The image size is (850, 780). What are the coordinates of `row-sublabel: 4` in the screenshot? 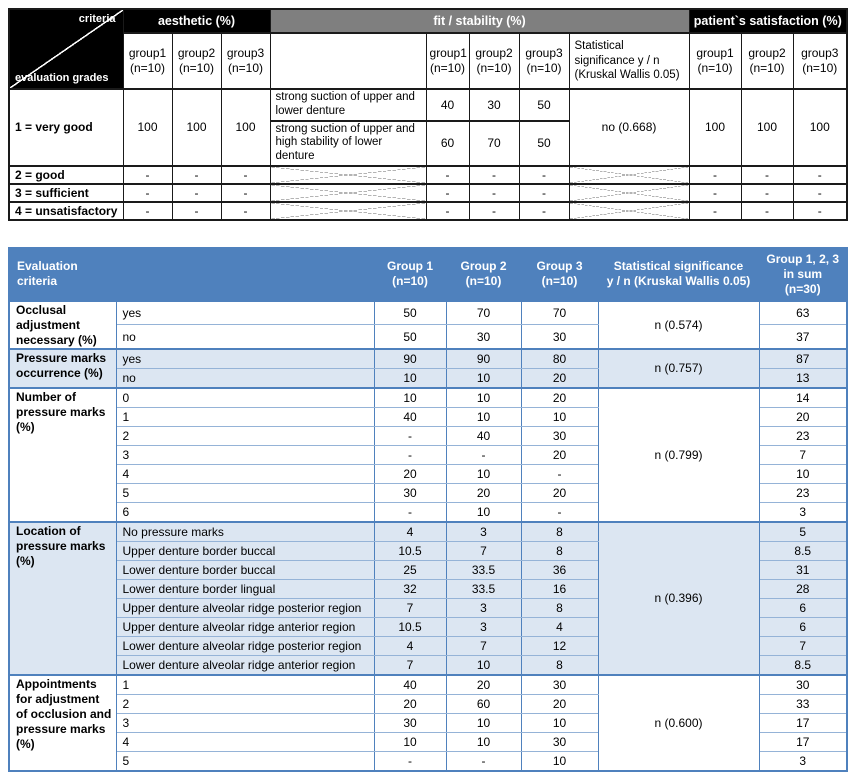 It's located at (245, 473).